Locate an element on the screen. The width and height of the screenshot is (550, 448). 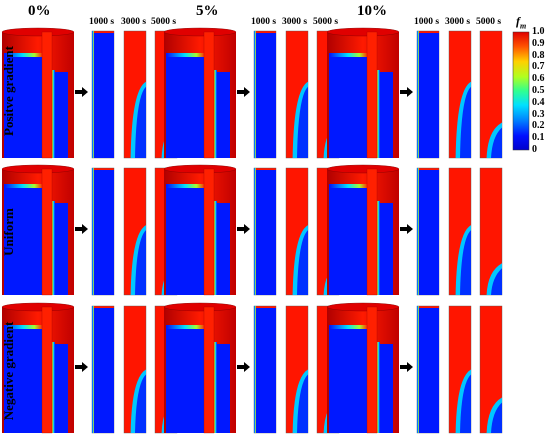
colorbar-tick-label: 0.4 is located at coordinates (538, 102).